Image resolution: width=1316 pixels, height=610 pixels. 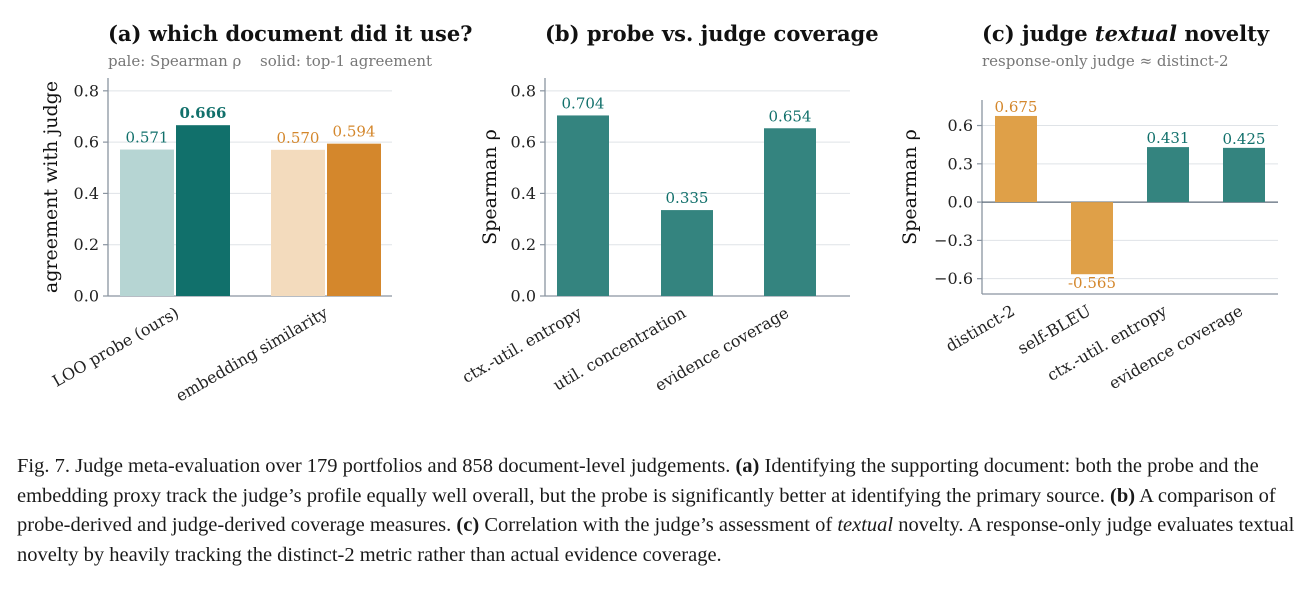 I want to click on chart-a-ytick-label: 0.2, so click(x=86, y=244).